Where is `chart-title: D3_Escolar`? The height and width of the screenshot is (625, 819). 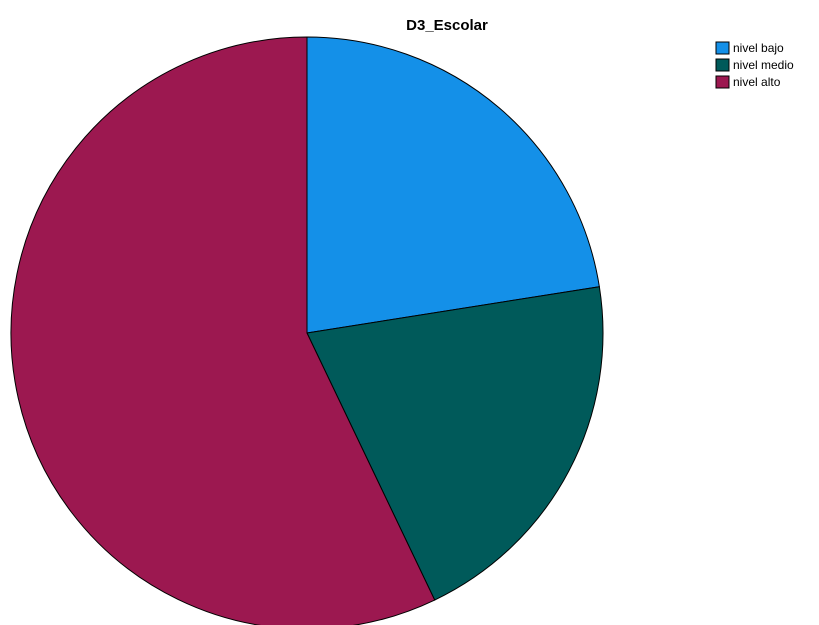
chart-title: D3_Escolar is located at coordinates (447, 25).